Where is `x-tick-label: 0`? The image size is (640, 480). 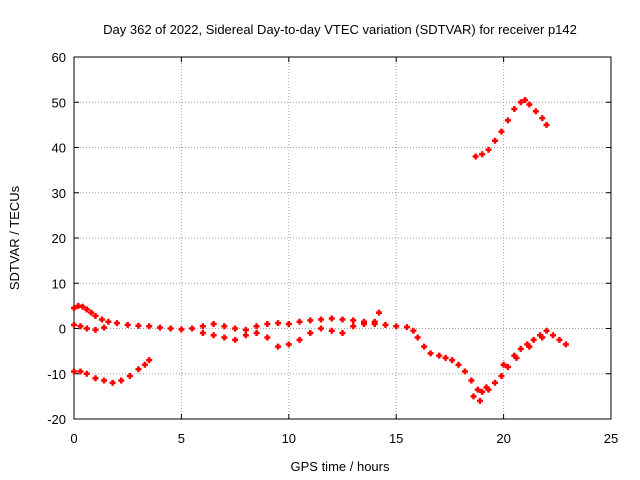
x-tick-label: 0 is located at coordinates (73, 438).